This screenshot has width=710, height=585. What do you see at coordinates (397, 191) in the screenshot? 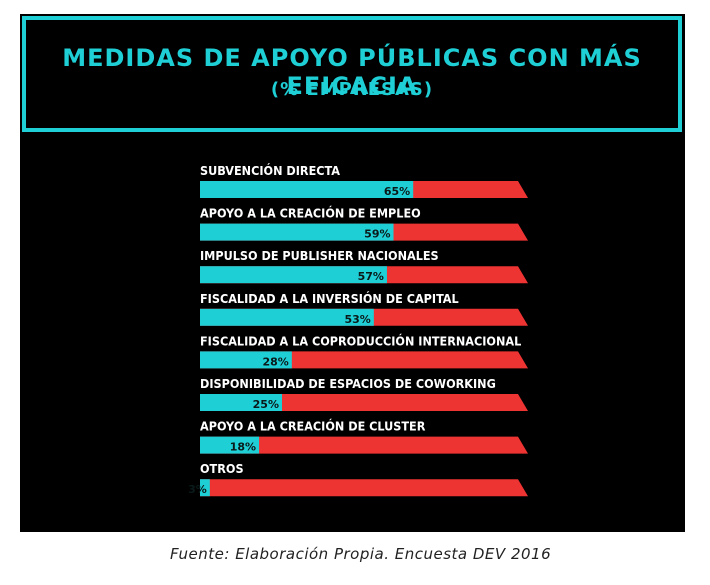
I see `value-label: 65%` at bounding box center [397, 191].